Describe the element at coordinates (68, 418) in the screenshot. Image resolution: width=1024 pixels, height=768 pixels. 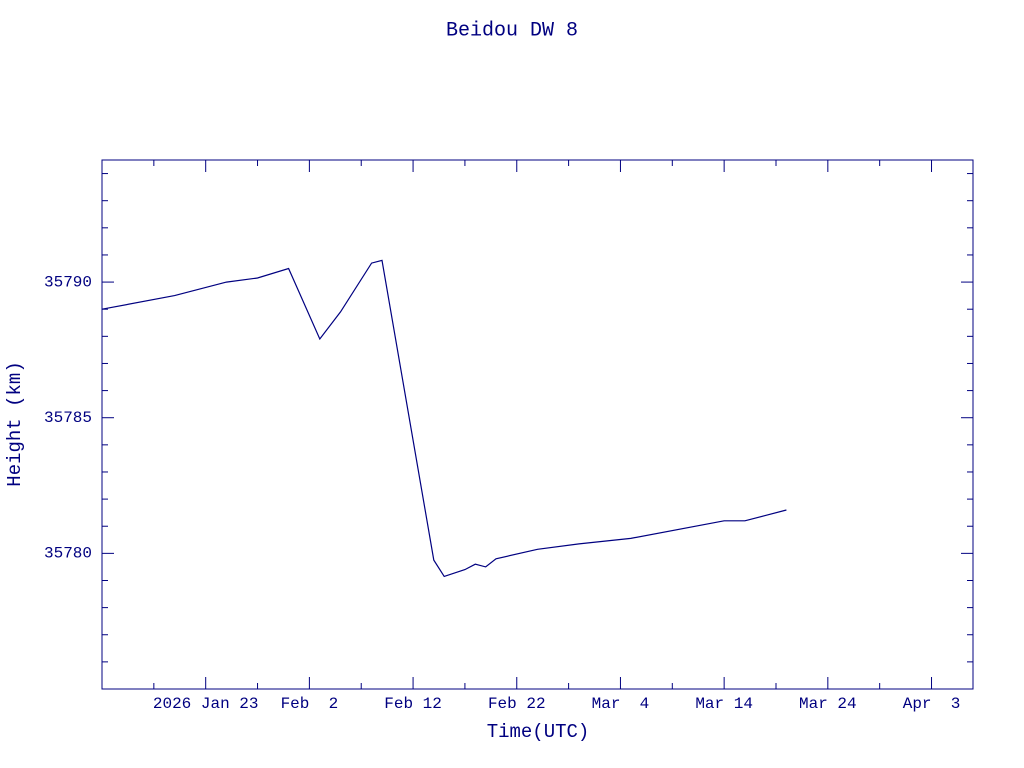
I see `y-tick-label: 35785` at that location.